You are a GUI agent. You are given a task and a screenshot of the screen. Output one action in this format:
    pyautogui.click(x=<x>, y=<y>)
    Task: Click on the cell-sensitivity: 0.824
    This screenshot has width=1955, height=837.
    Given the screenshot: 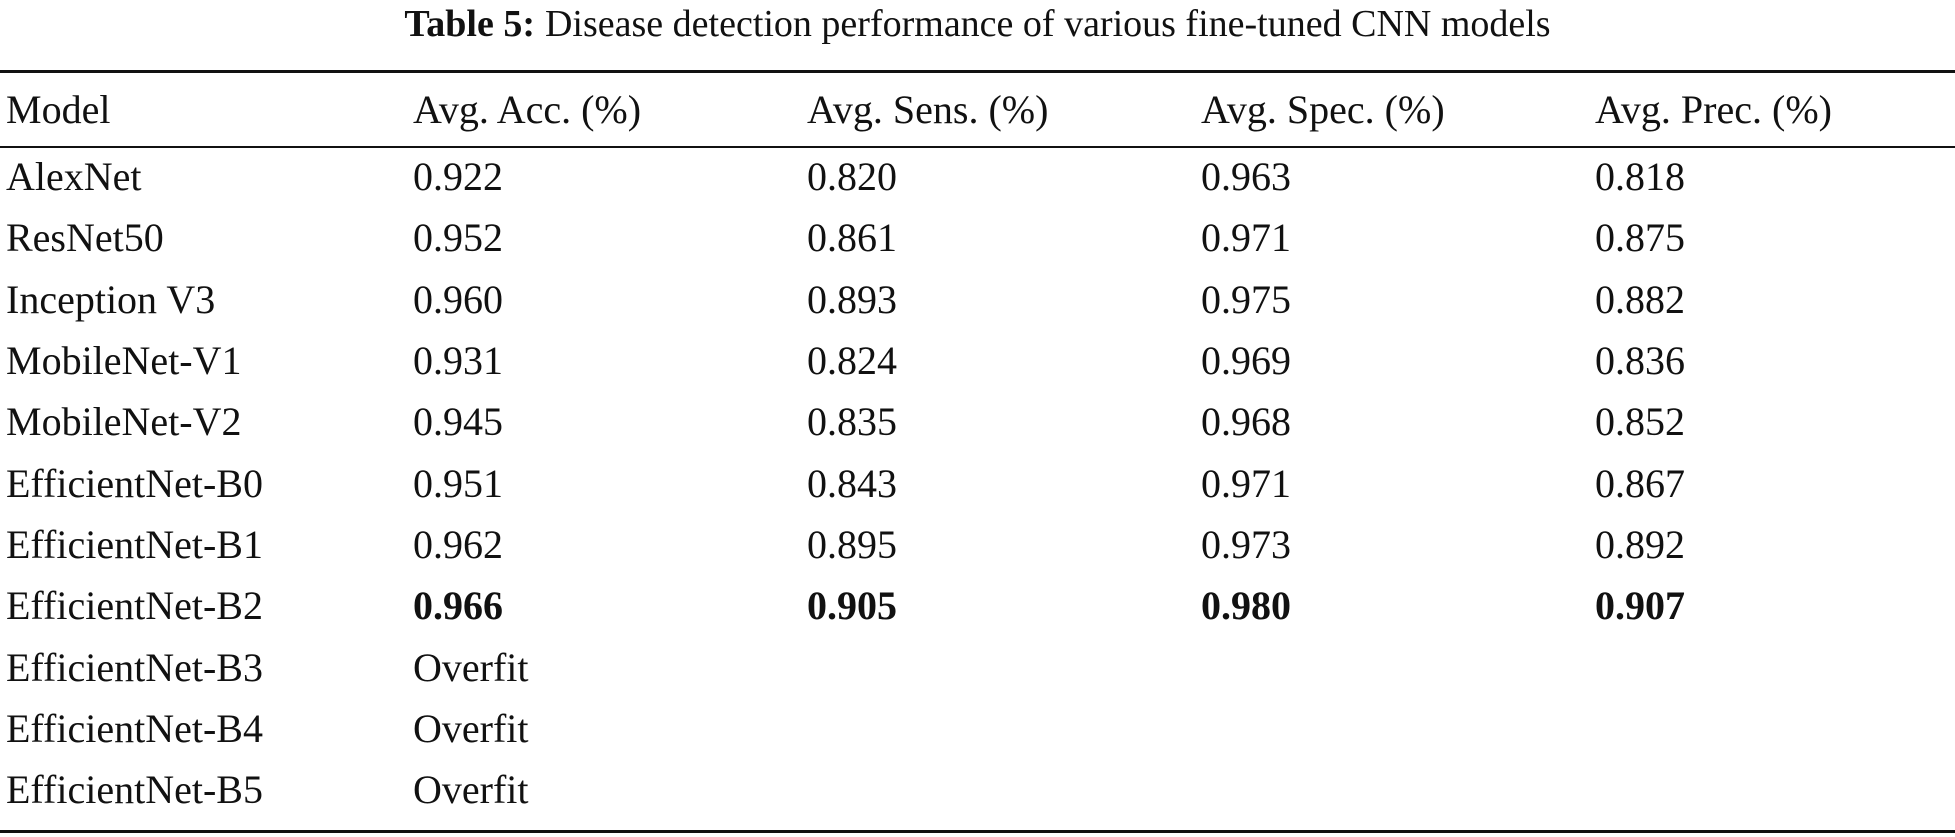 What is the action you would take?
    pyautogui.click(x=852, y=361)
    